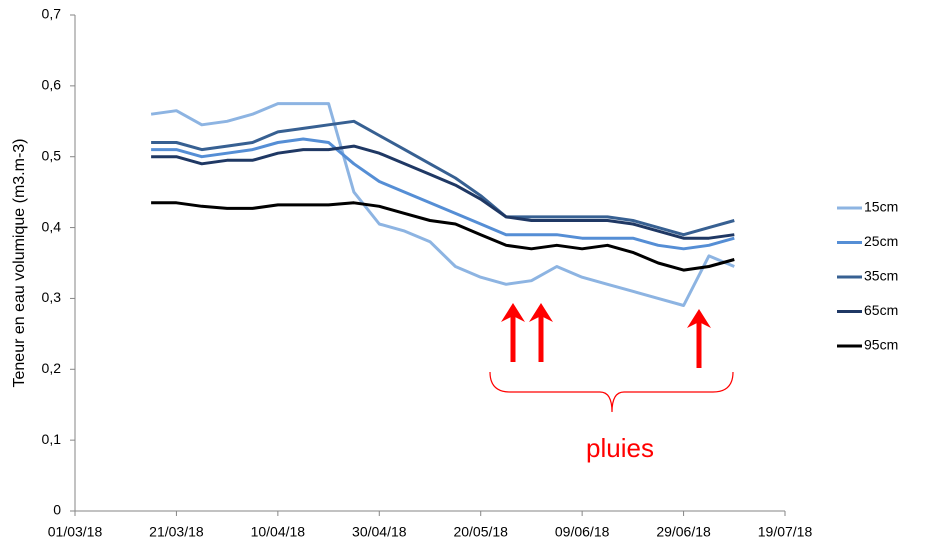  I want to click on x-tick-label: 09/06/18, so click(582, 532).